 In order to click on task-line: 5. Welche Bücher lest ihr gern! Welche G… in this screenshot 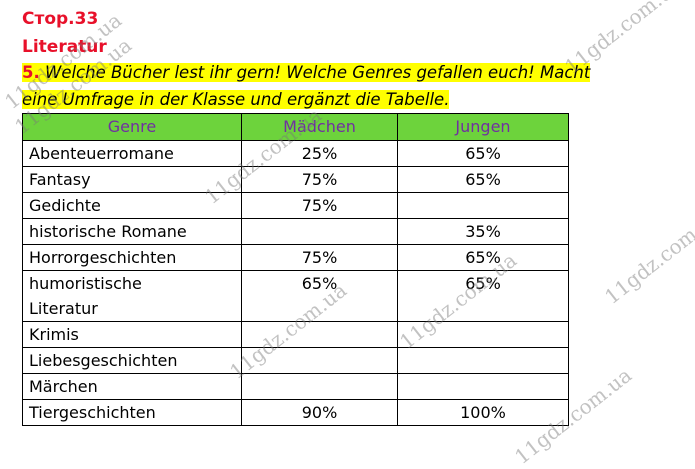, I will do `click(306, 72)`.